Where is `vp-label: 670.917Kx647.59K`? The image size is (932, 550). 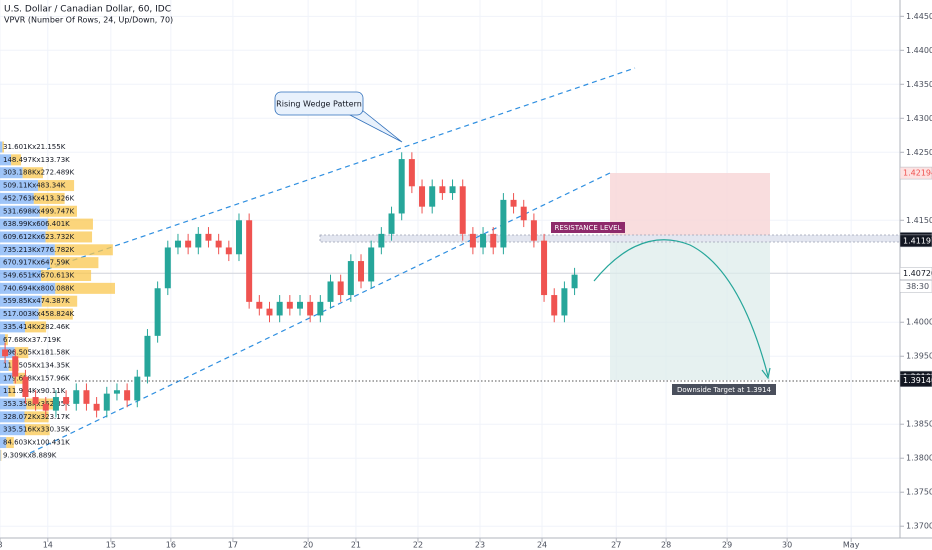
vp-label: 670.917Kx647.59K is located at coordinates (36, 263).